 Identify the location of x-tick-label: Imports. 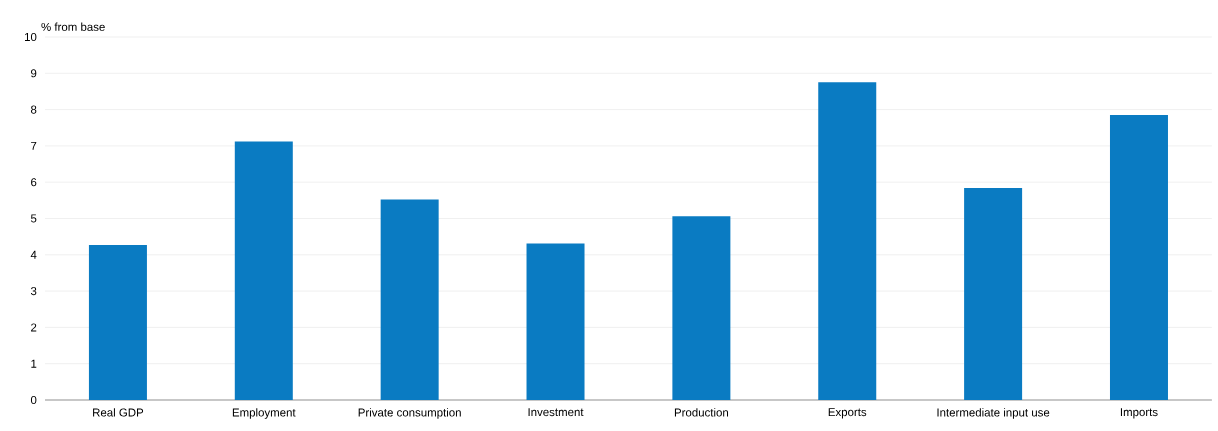
(1139, 413).